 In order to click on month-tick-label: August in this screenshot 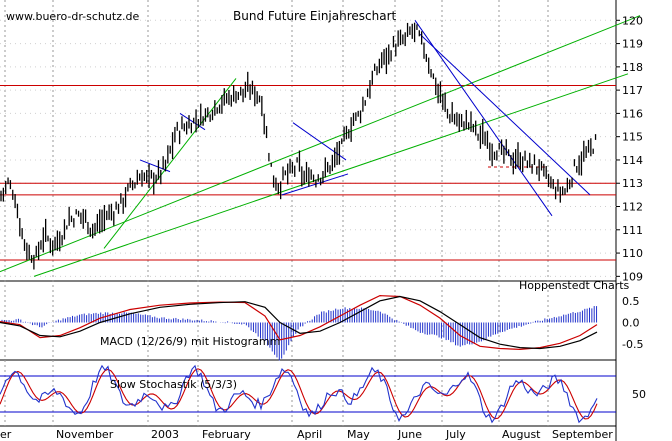, I will do `click(521, 434)`.